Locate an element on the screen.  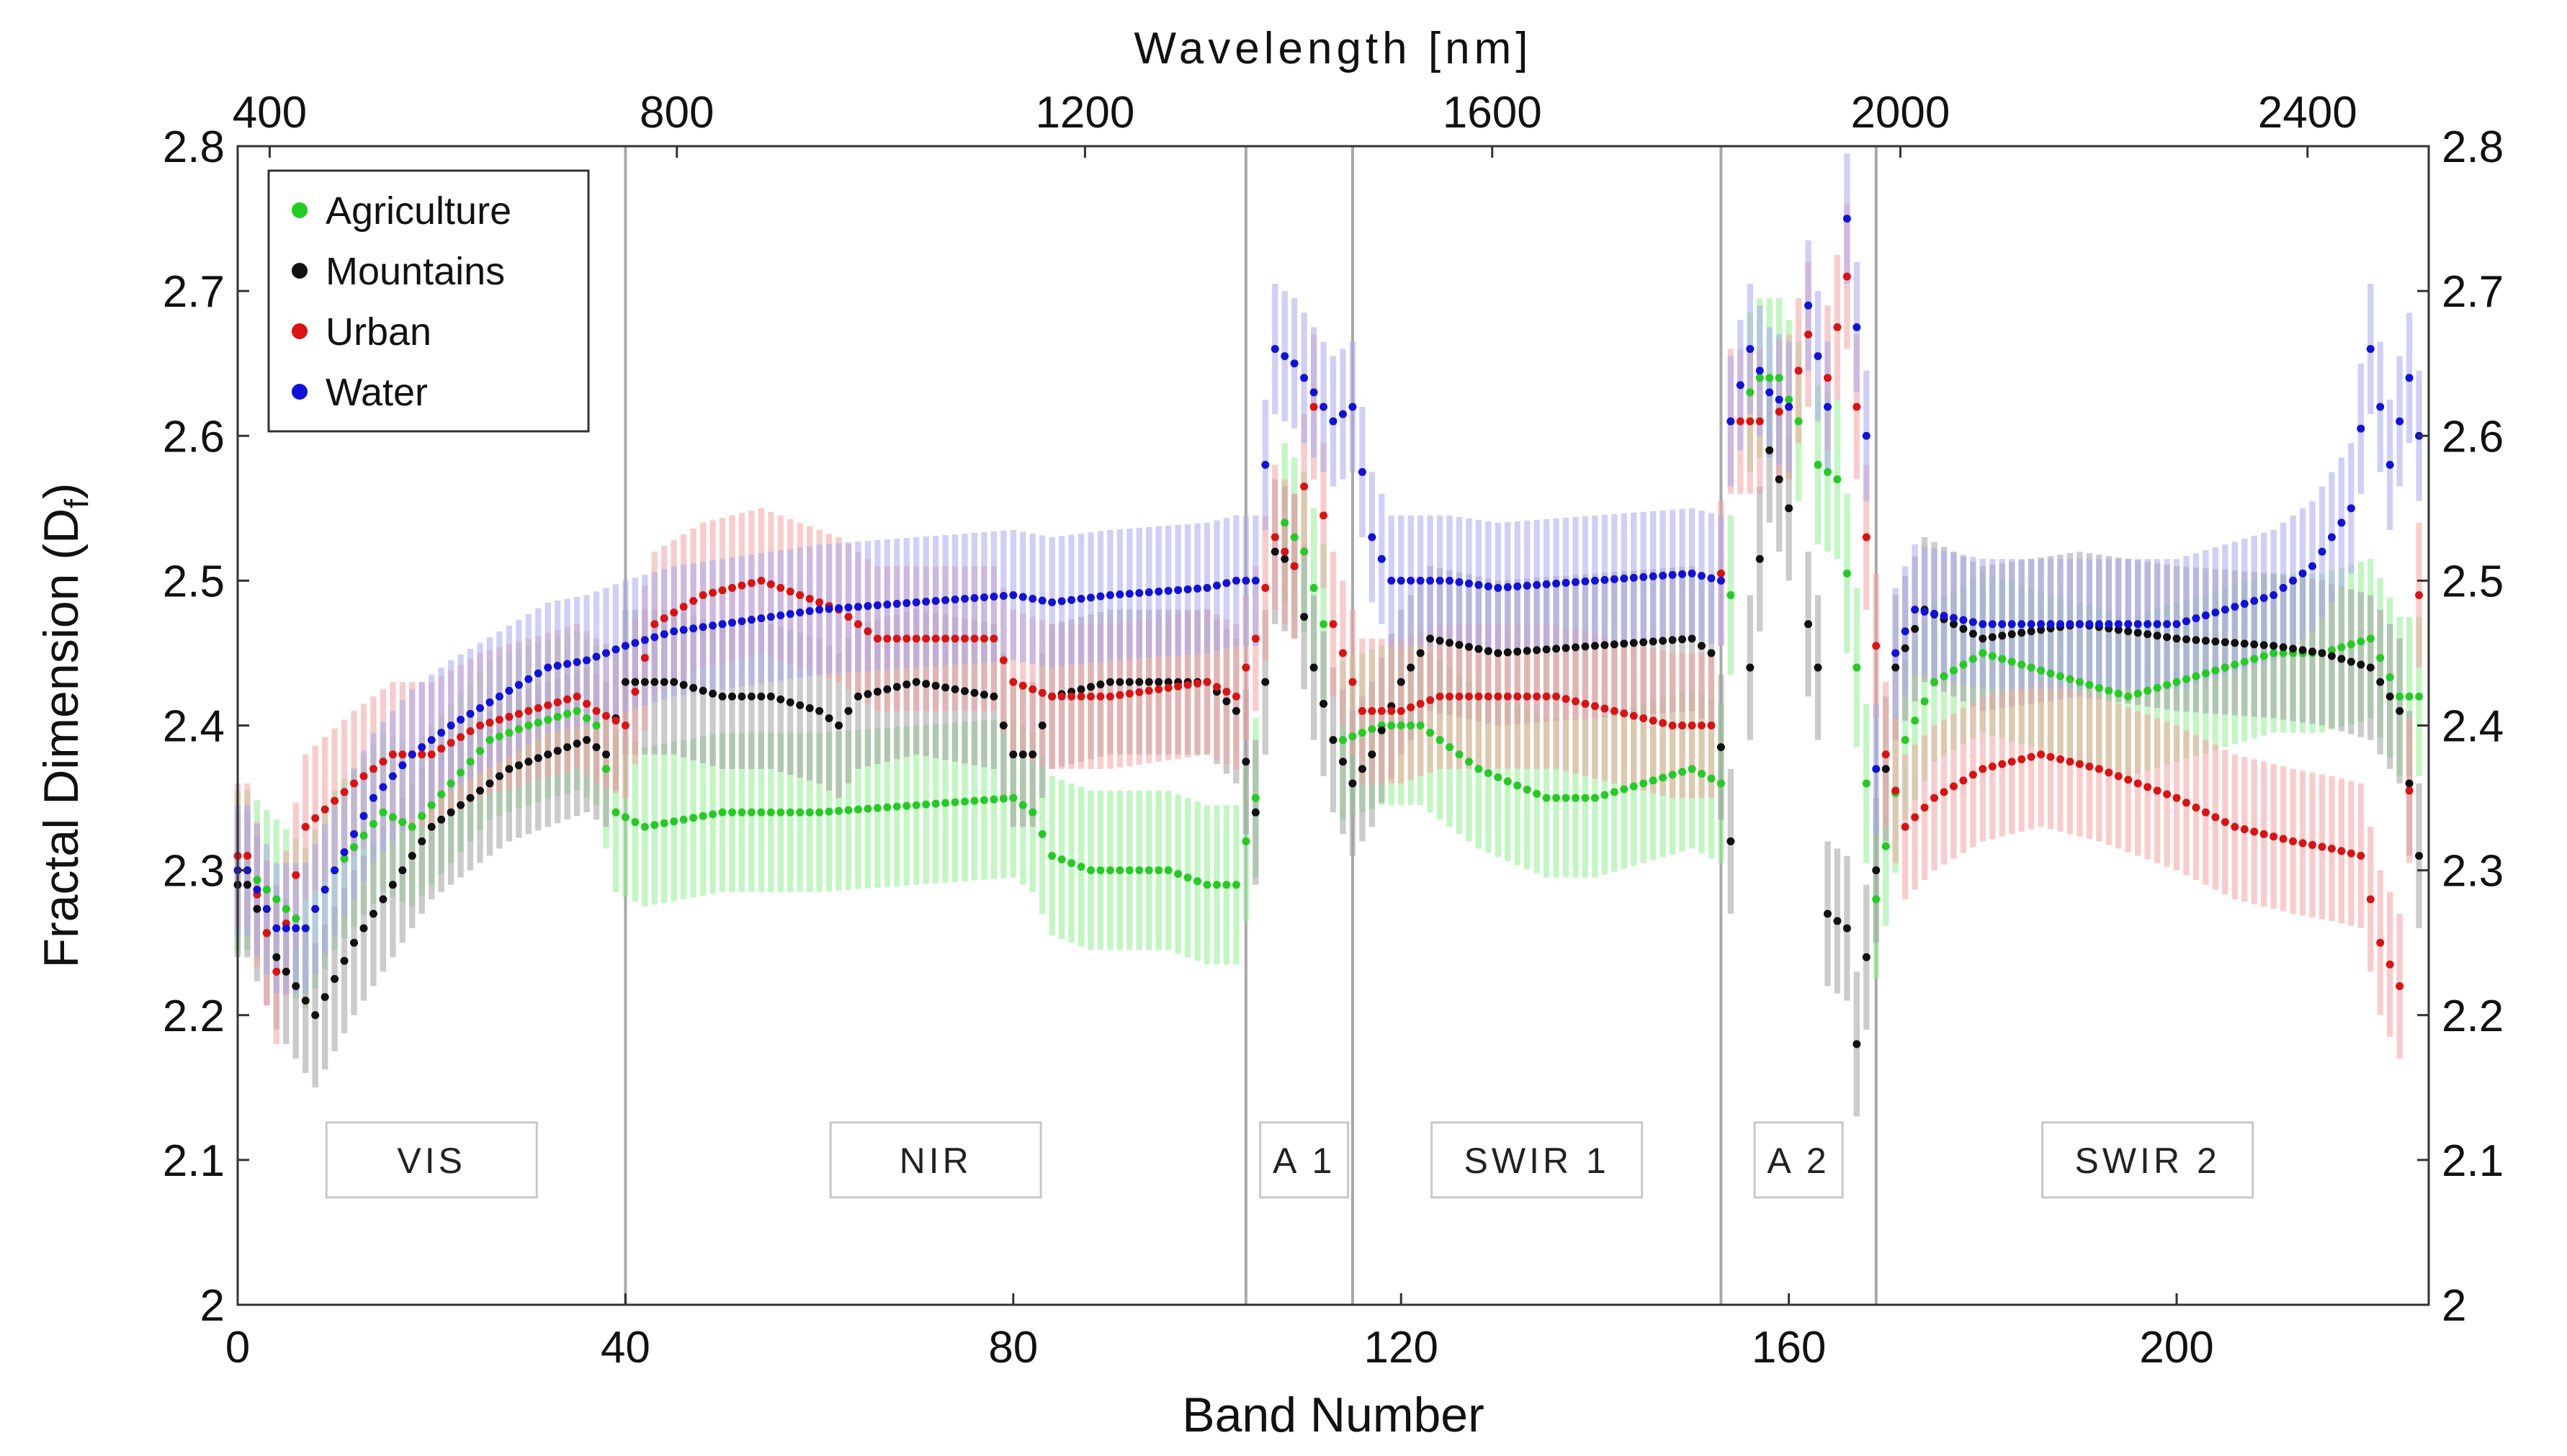
y-tick-label-right: 2.5 is located at coordinates (2473, 581).